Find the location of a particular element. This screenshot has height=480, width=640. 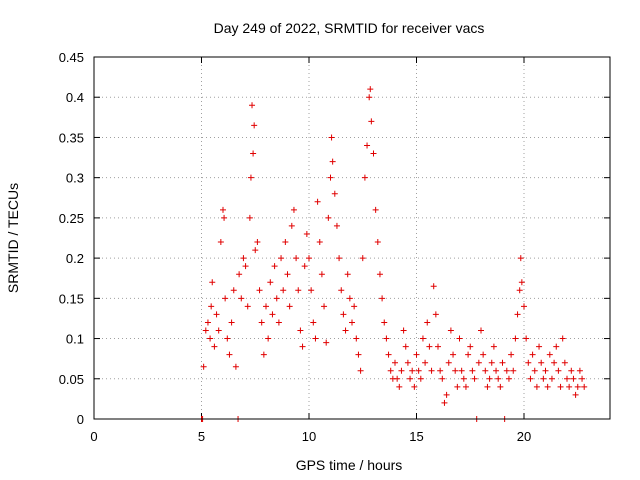

y-tick-label: 0.2 is located at coordinates (75, 258).